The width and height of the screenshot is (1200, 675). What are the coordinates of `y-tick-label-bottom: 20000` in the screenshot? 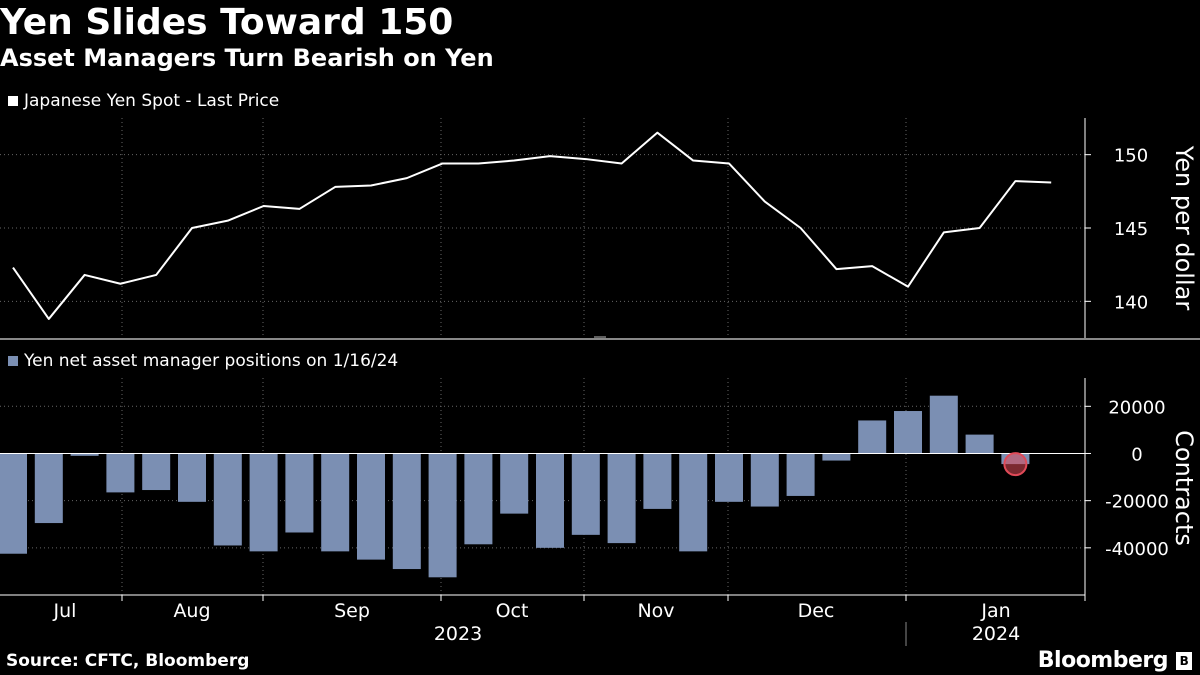 It's located at (1136, 407).